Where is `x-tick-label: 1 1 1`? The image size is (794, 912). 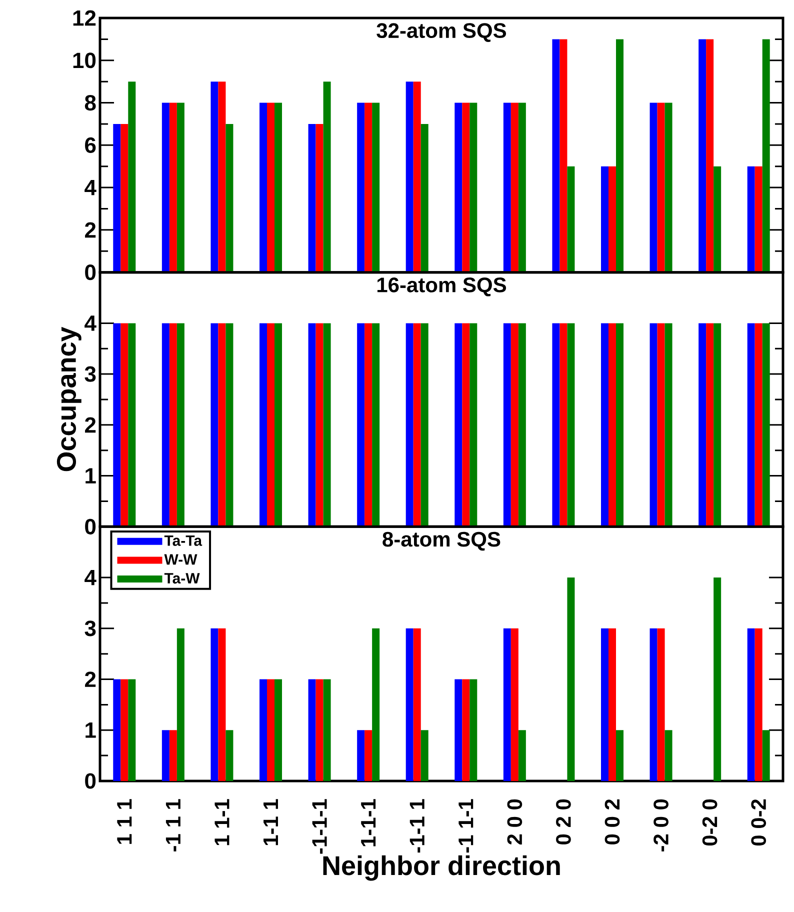 x-tick-label: 1 1 1 is located at coordinates (124, 821).